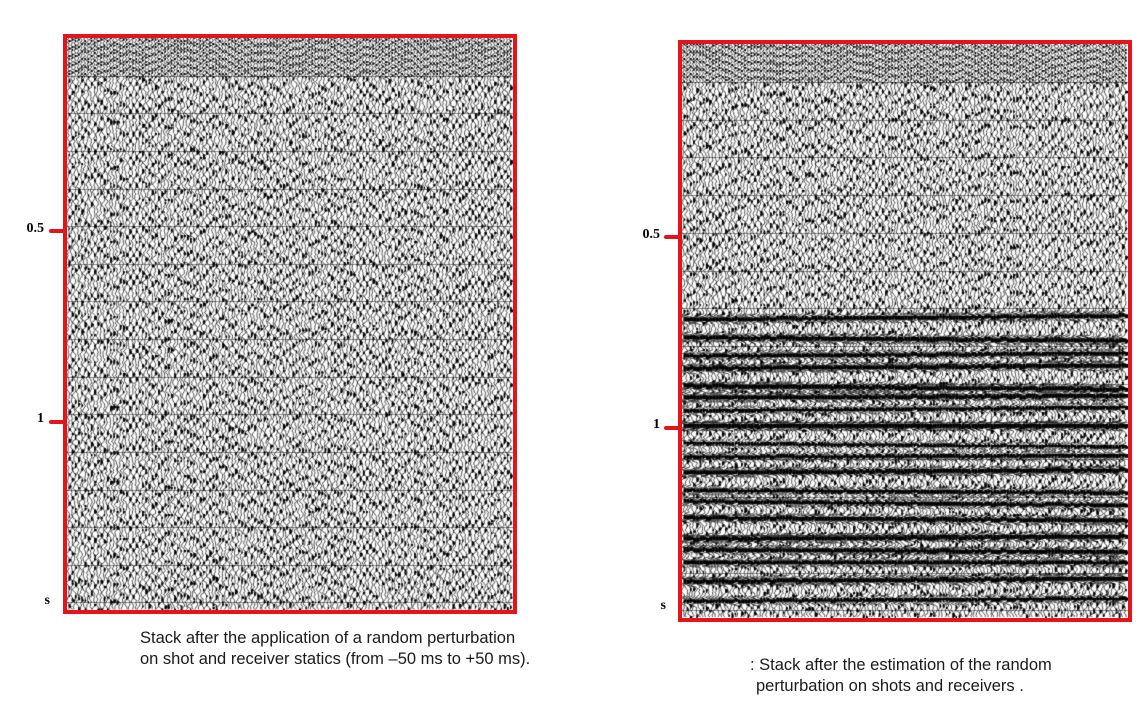 The width and height of the screenshot is (1146, 708). I want to click on right-tick-label-s: s, so click(663, 605).